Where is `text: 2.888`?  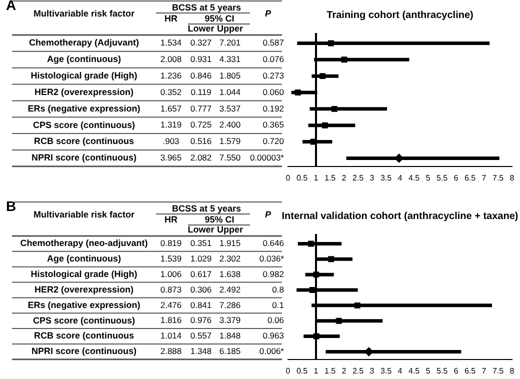 text: 2.888 is located at coordinates (171, 351).